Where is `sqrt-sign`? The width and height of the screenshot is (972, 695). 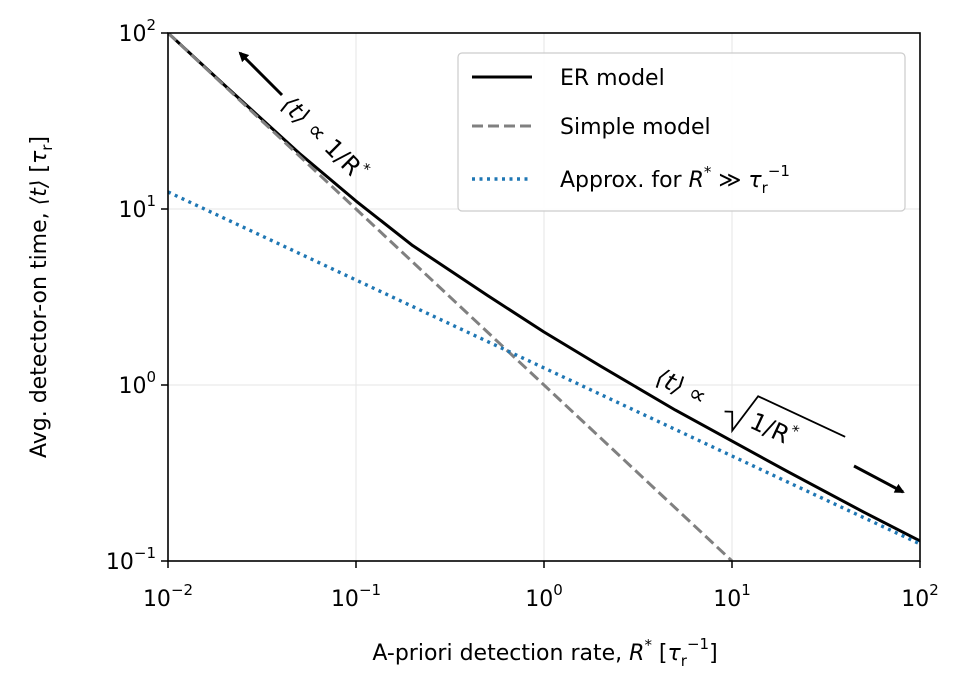 sqrt-sign is located at coordinates (785, 416).